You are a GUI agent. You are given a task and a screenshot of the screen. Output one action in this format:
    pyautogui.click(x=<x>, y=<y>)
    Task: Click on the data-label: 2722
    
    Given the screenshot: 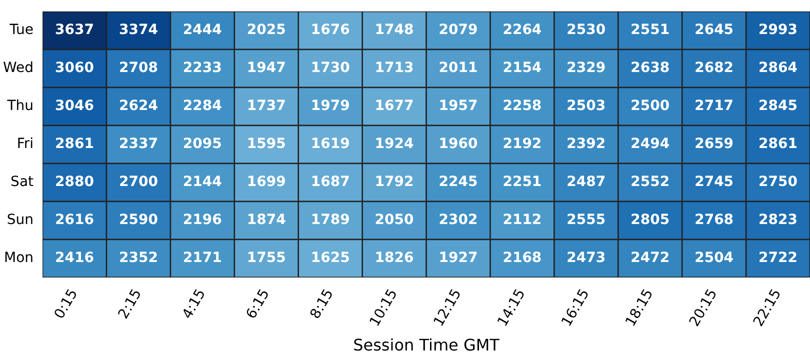 What is the action you would take?
    pyautogui.click(x=778, y=258)
    